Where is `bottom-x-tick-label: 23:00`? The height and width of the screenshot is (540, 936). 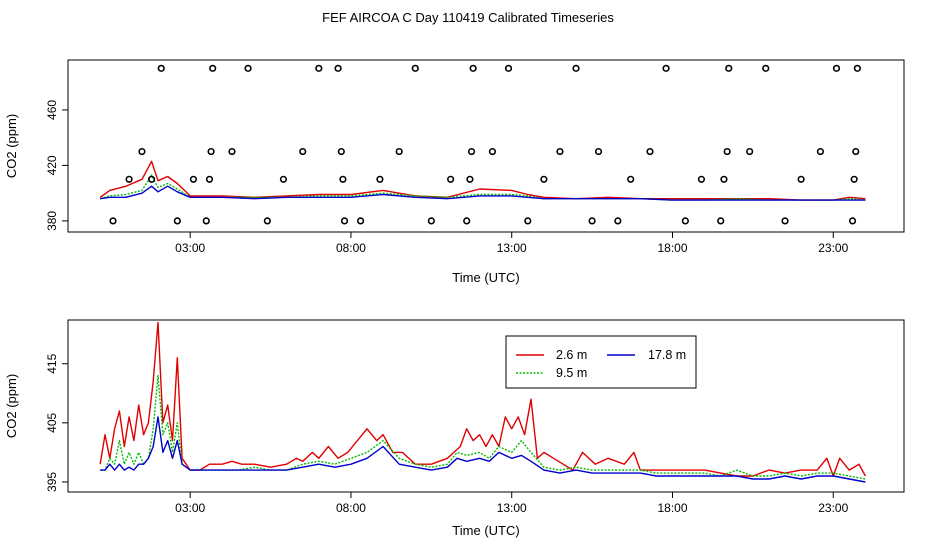
bottom-x-tick-label: 23:00 is located at coordinates (833, 508).